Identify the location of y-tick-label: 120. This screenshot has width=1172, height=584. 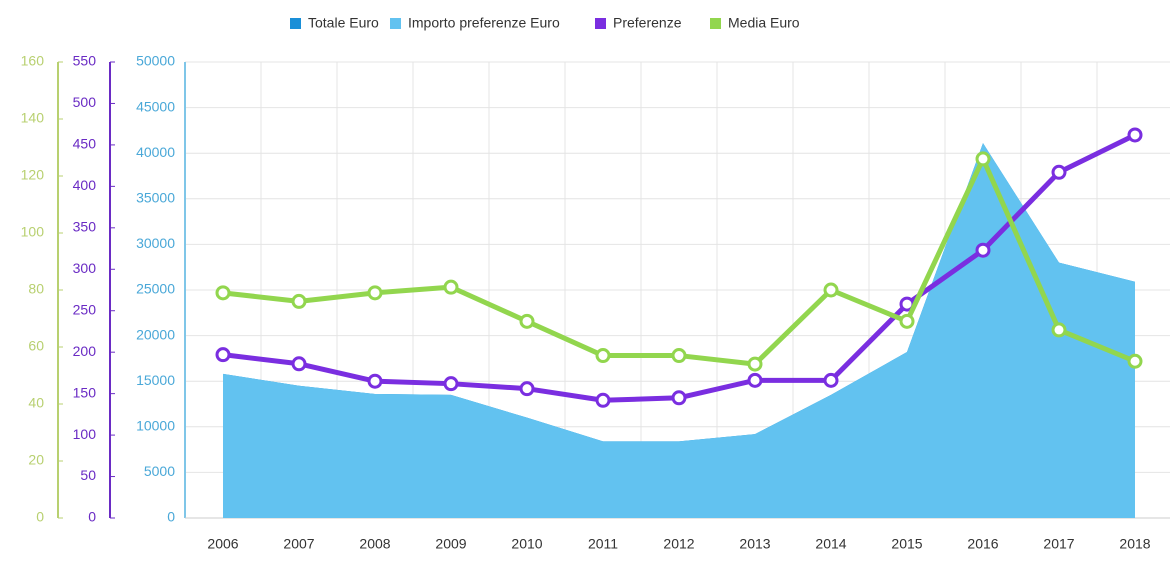
(33, 175).